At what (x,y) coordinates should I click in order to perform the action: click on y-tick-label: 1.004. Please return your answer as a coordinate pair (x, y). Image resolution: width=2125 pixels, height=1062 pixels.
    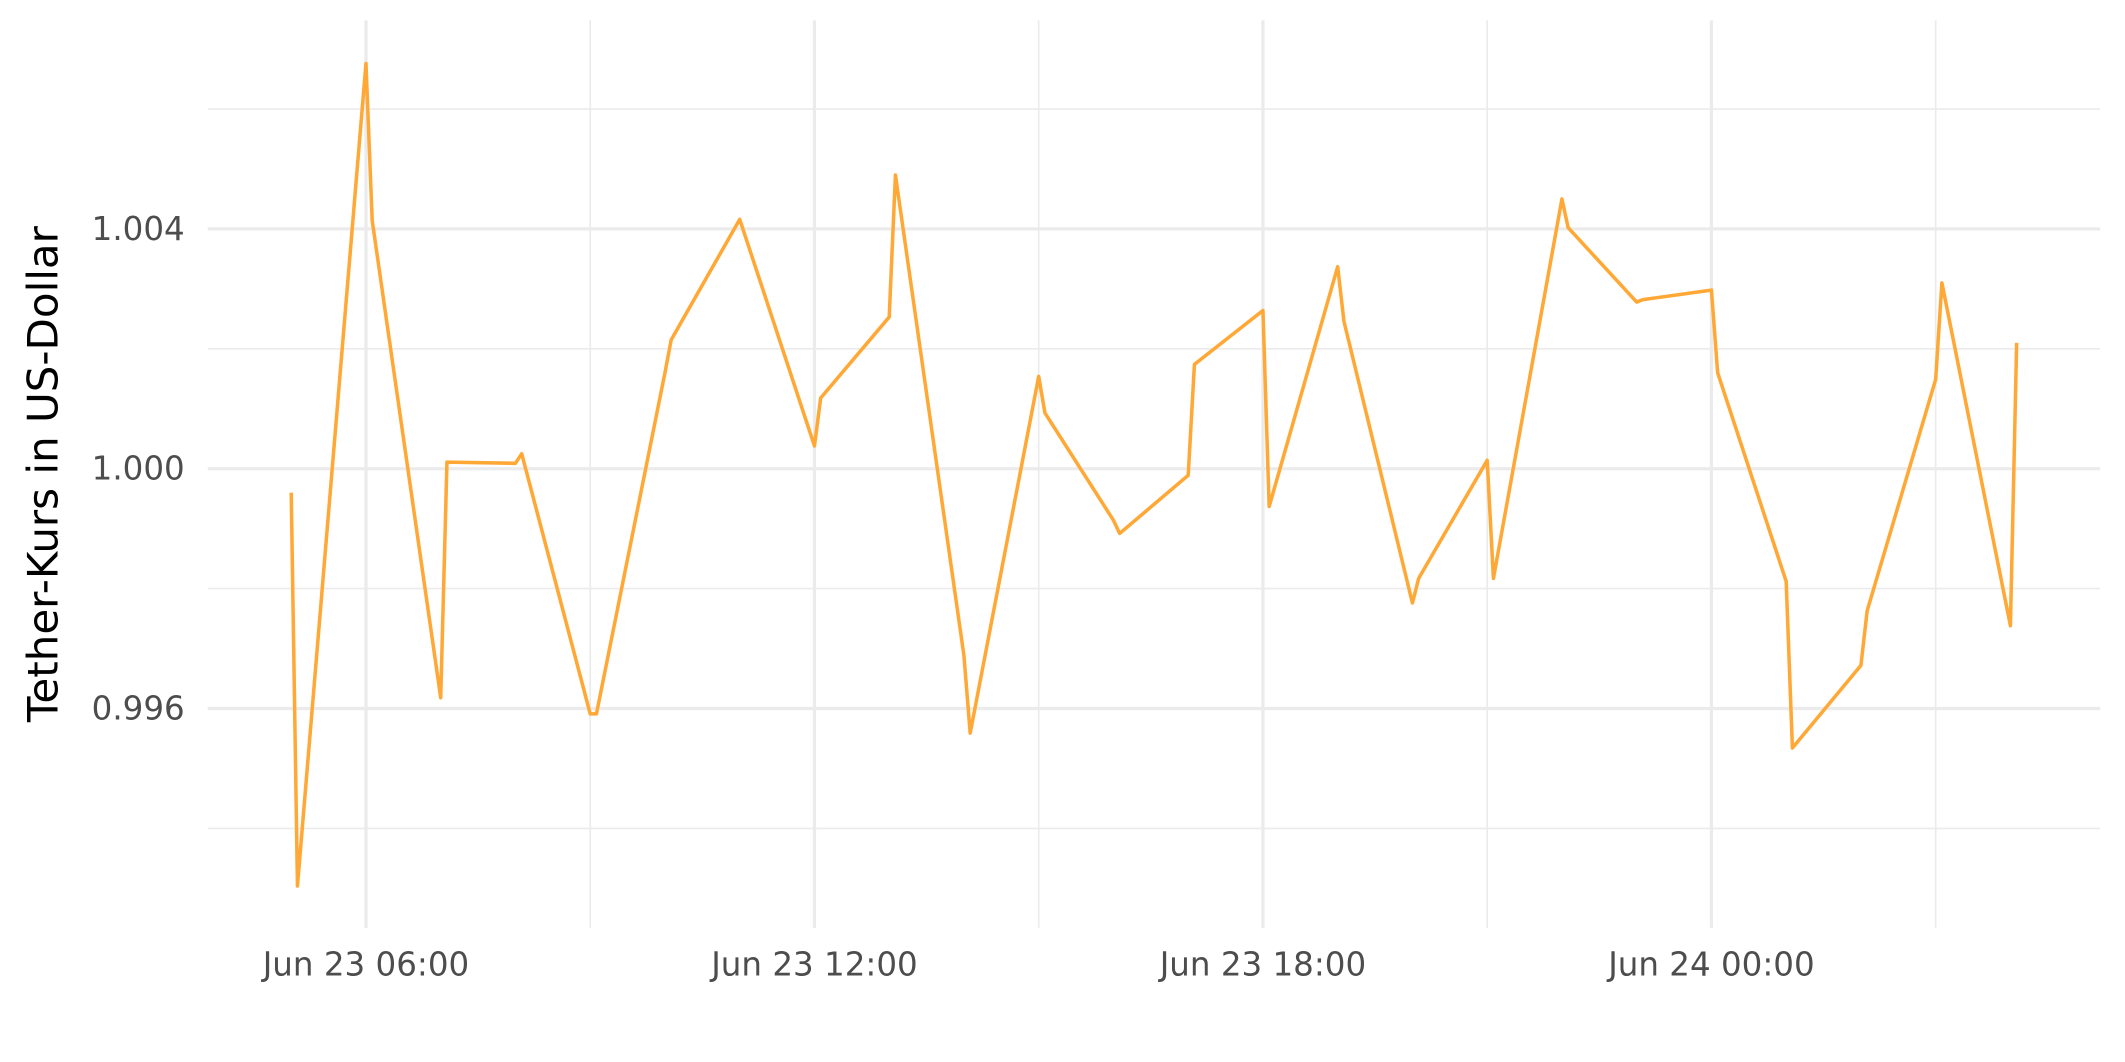
    Looking at the image, I should click on (138, 229).